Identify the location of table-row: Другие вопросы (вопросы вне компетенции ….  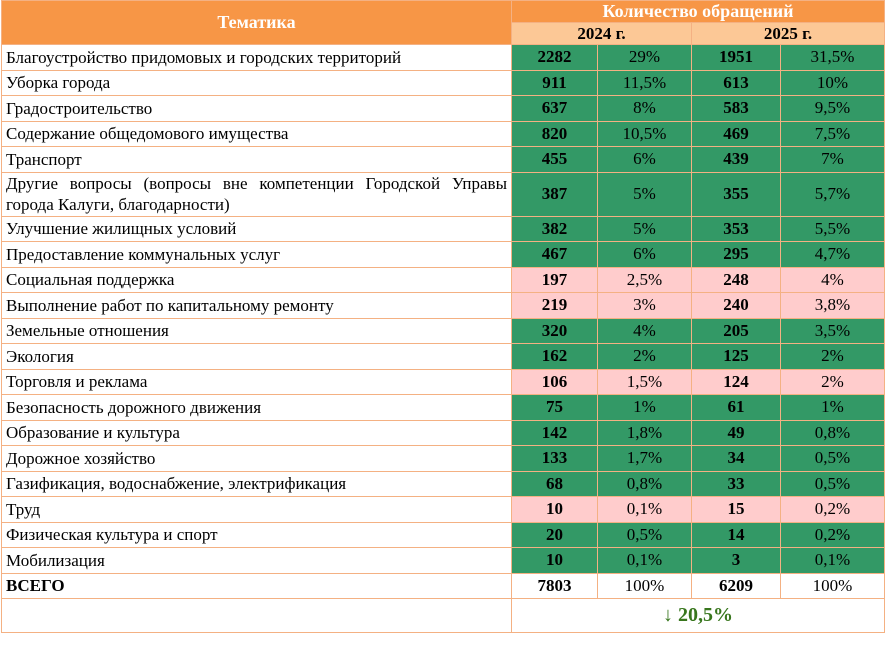
(443, 194).